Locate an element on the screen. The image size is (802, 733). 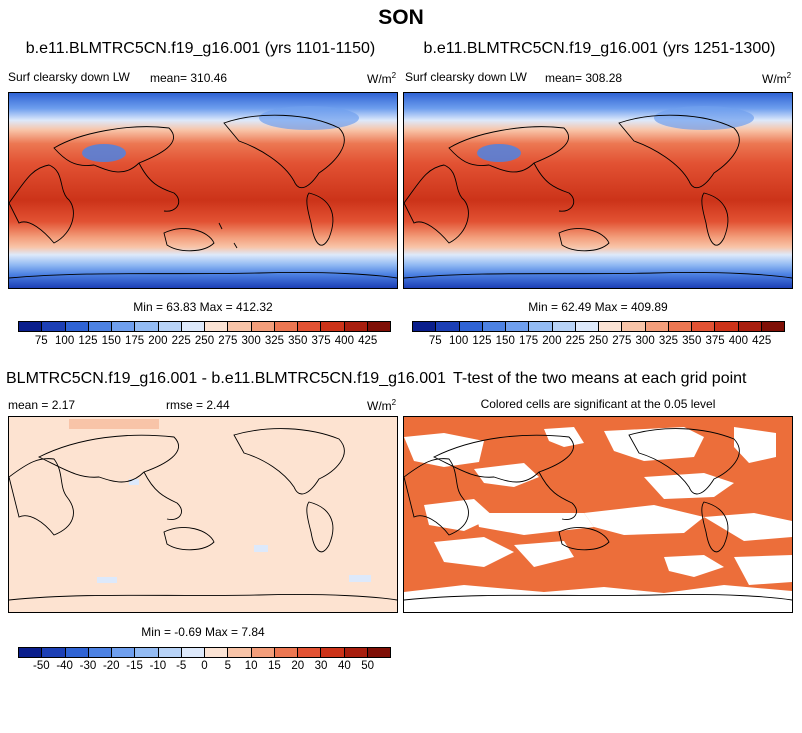
panel2-colorbar-tick-label: 325 is located at coordinates (668, 341).